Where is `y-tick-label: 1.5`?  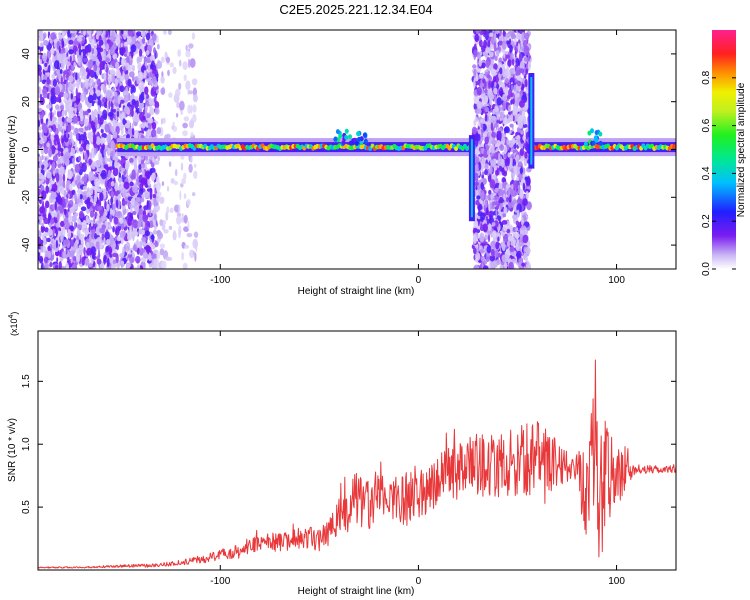 y-tick-label: 1.5 is located at coordinates (26, 381).